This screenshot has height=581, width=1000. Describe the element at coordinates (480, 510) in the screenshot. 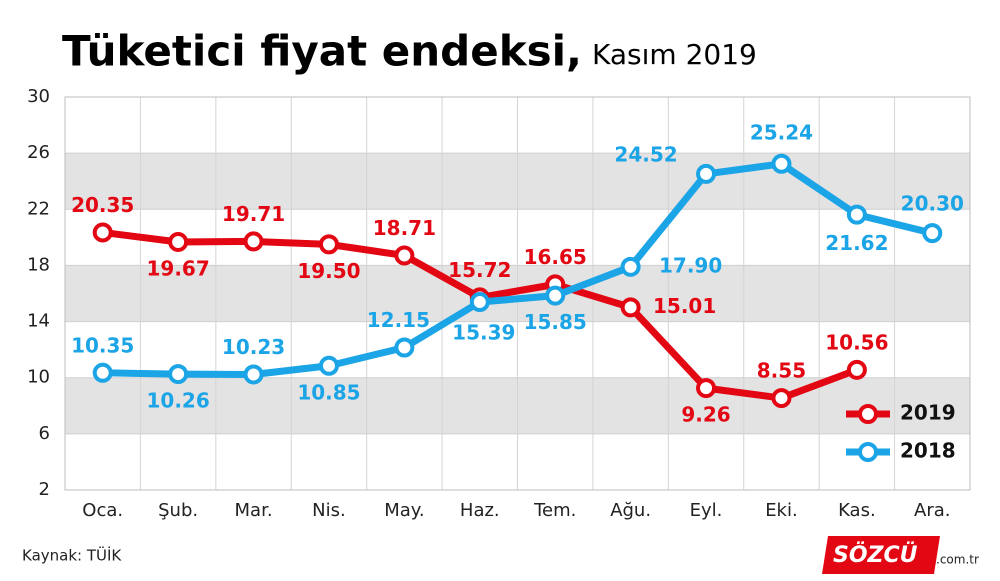

I see `x-tick-label: Haz.` at that location.